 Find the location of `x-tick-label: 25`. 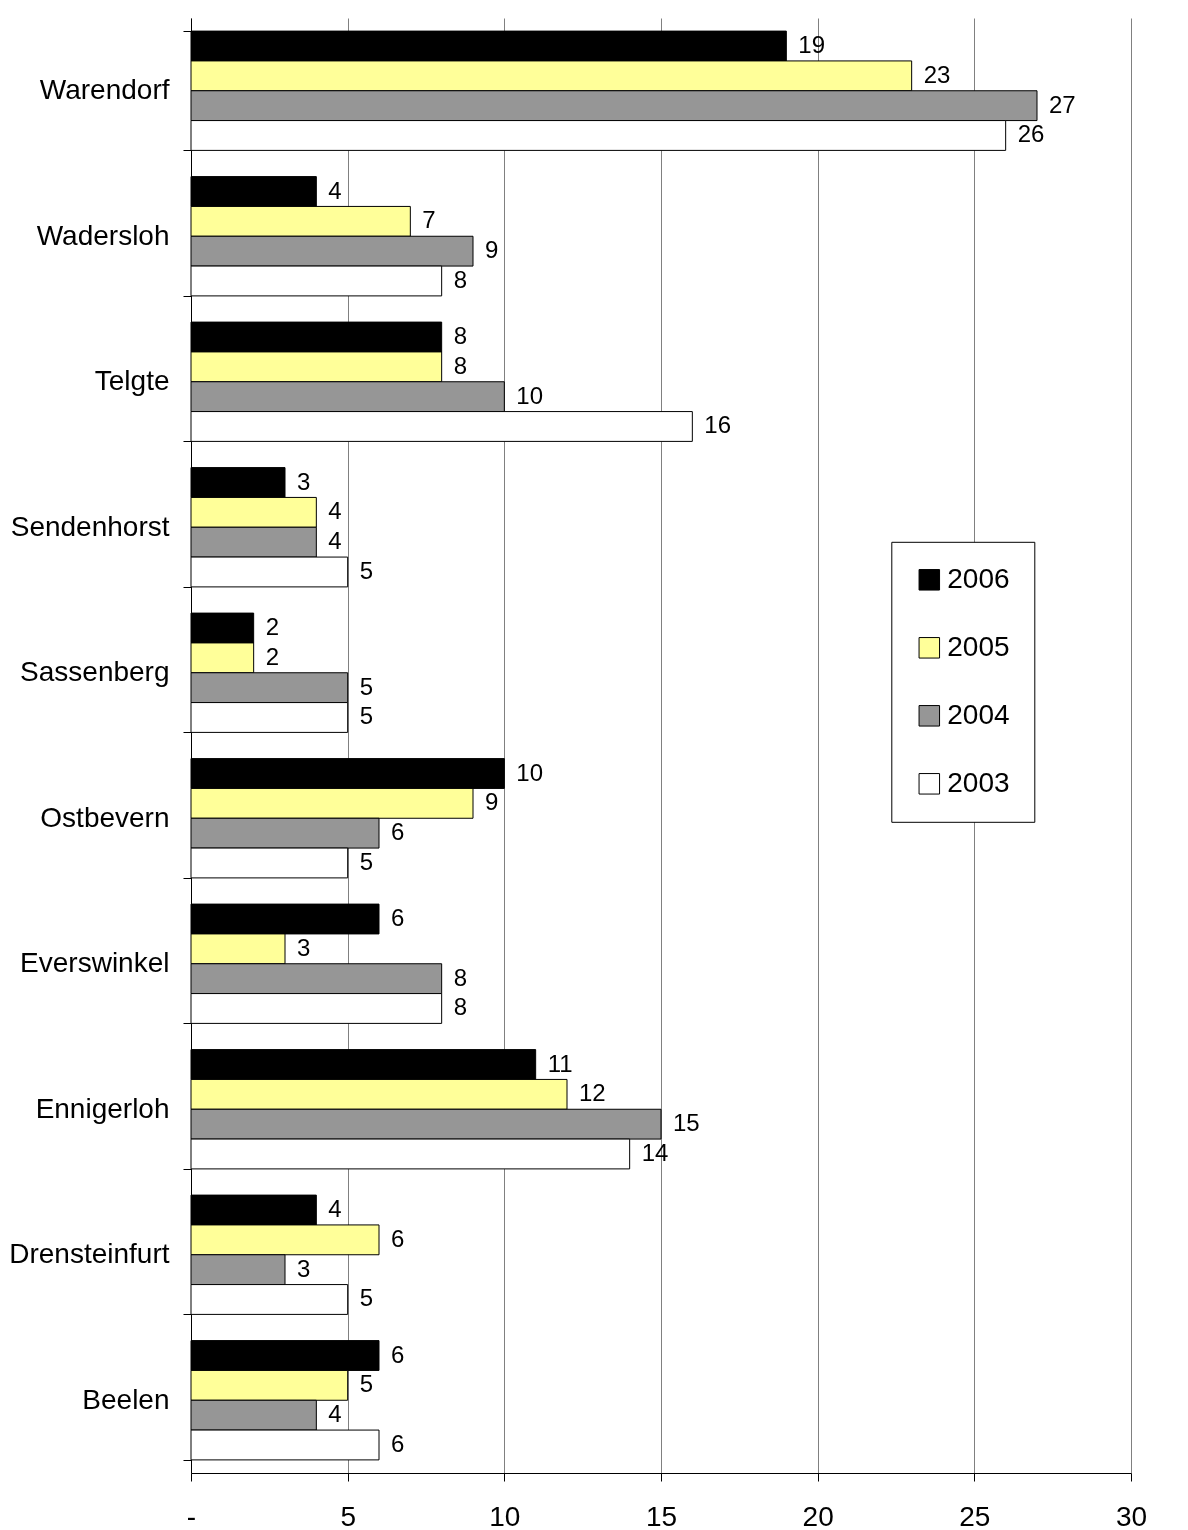

x-tick-label: 25 is located at coordinates (975, 1515).